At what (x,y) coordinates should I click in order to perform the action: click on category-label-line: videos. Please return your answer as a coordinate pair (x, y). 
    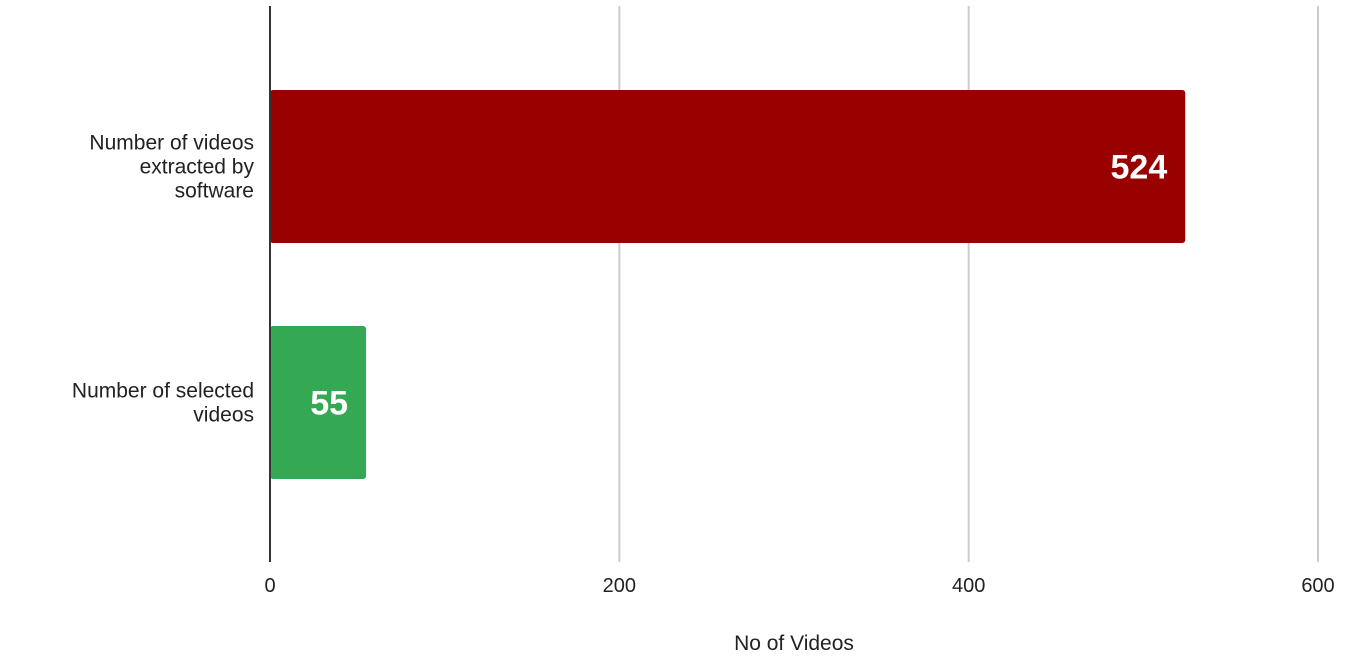
    Looking at the image, I should click on (223, 415).